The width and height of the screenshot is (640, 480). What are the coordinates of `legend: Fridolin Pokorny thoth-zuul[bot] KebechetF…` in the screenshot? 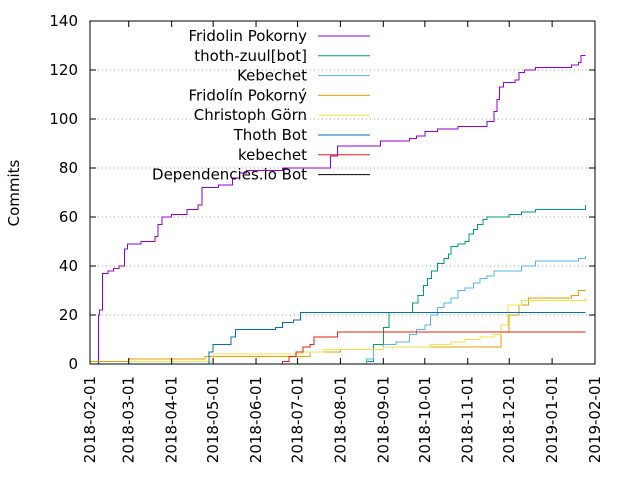 It's located at (261, 105).